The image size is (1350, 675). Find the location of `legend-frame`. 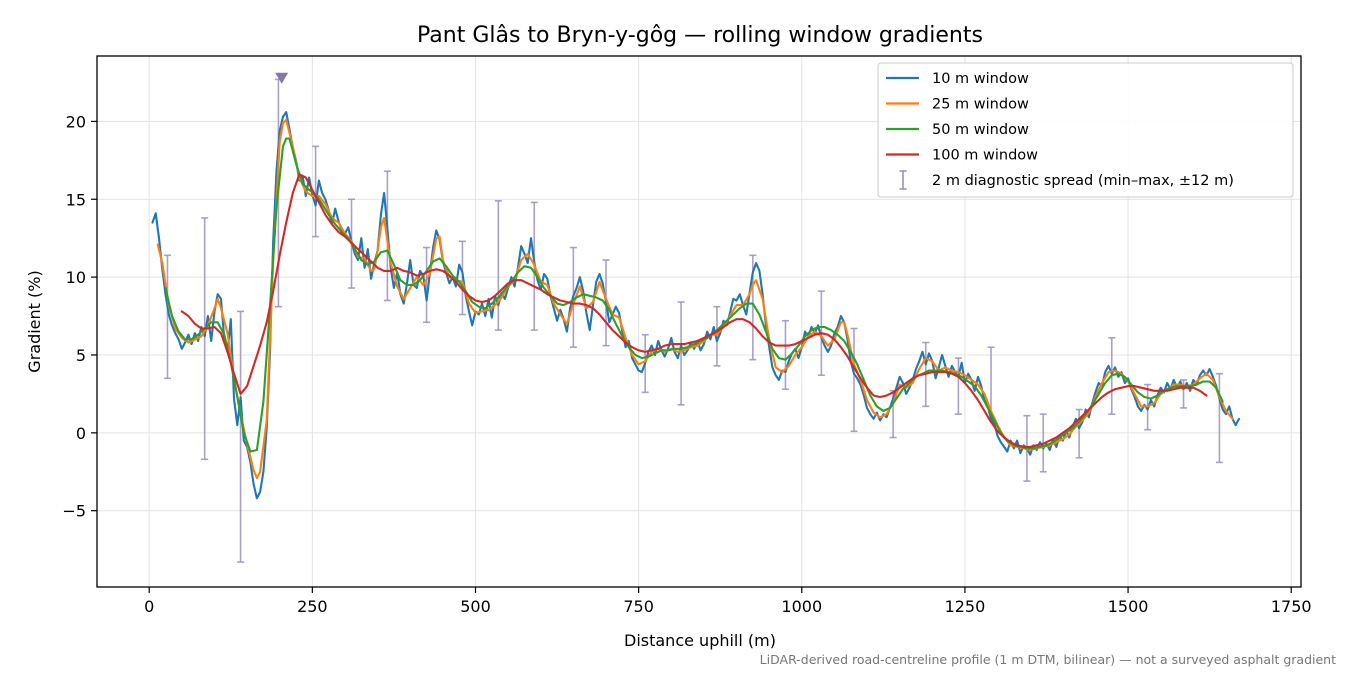

legend-frame is located at coordinates (1085, 130).